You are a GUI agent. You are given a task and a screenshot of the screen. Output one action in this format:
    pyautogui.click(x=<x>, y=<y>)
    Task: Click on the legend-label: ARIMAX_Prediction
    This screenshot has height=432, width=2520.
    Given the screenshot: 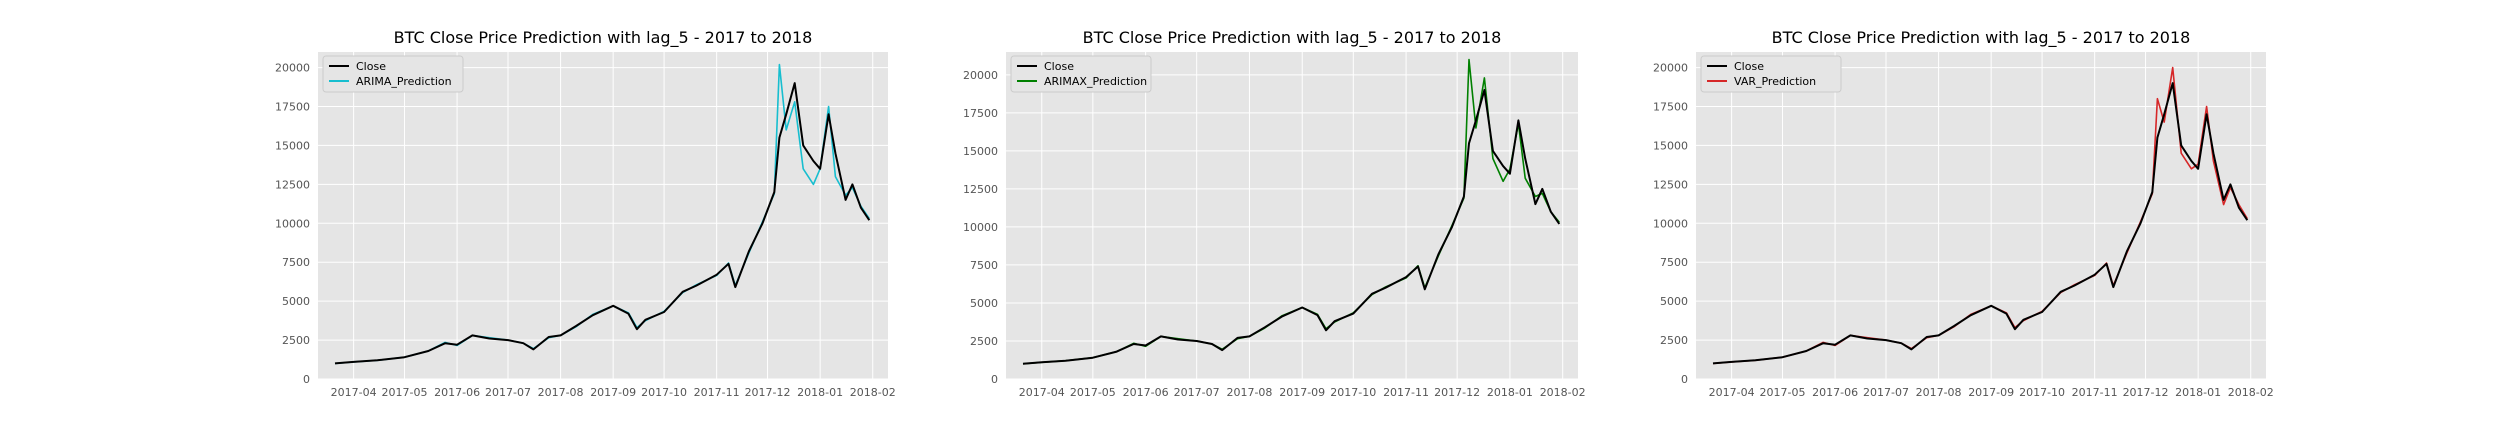 What is the action you would take?
    pyautogui.click(x=1095, y=81)
    